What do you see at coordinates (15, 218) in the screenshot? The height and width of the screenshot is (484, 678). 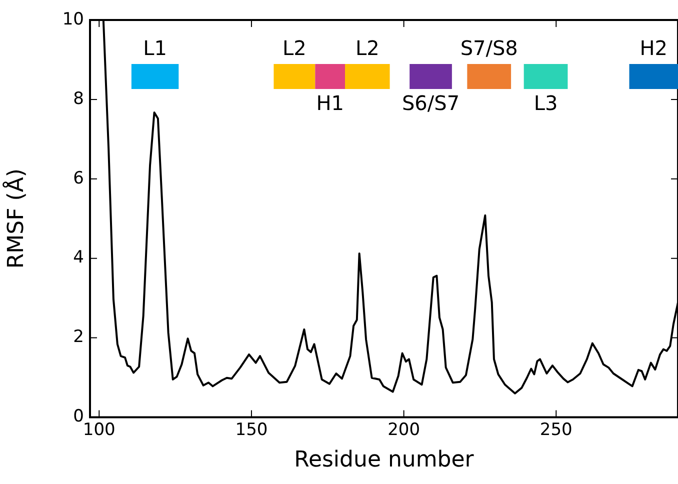 I see `y-axis-title: RMSF (Å)` at bounding box center [15, 218].